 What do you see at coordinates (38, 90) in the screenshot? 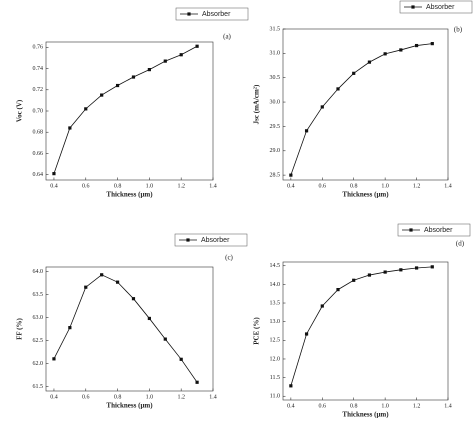
I see `y-tick-label: 0.72` at bounding box center [38, 90].